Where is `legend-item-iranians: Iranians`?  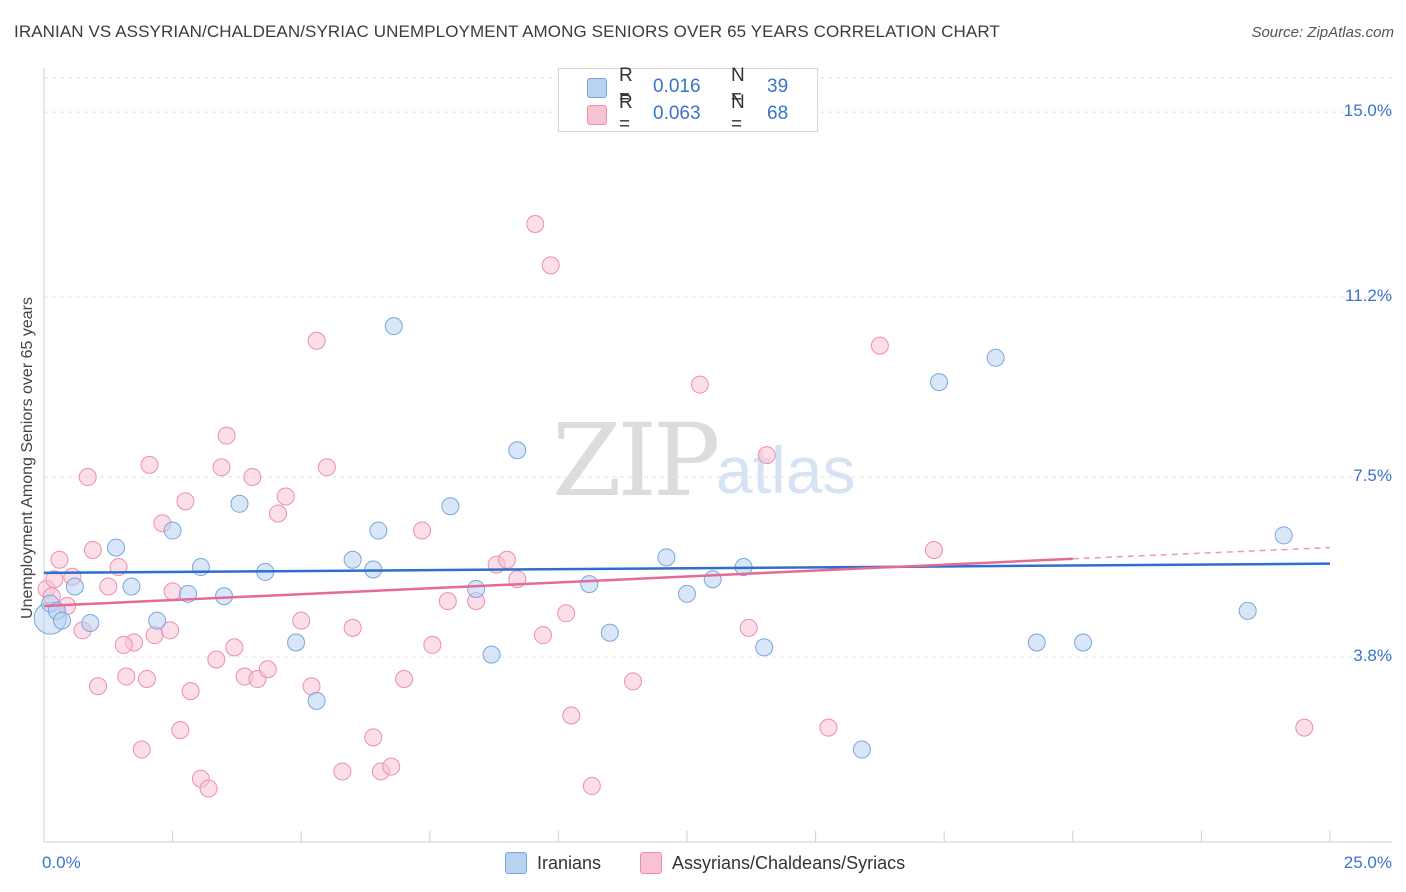
legend-item-iranians: Iranians is located at coordinates (553, 863).